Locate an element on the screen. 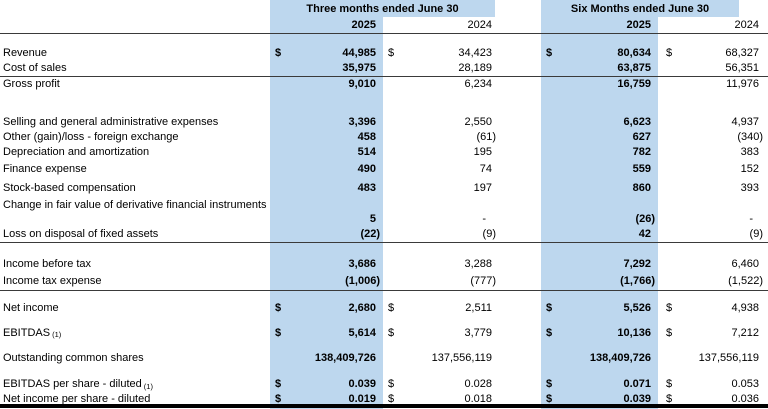 Image resolution: width=768 pixels, height=409 pixels. row-stock-based-compensation: Stock-based compensation 483 197 860 393 is located at coordinates (384, 187).